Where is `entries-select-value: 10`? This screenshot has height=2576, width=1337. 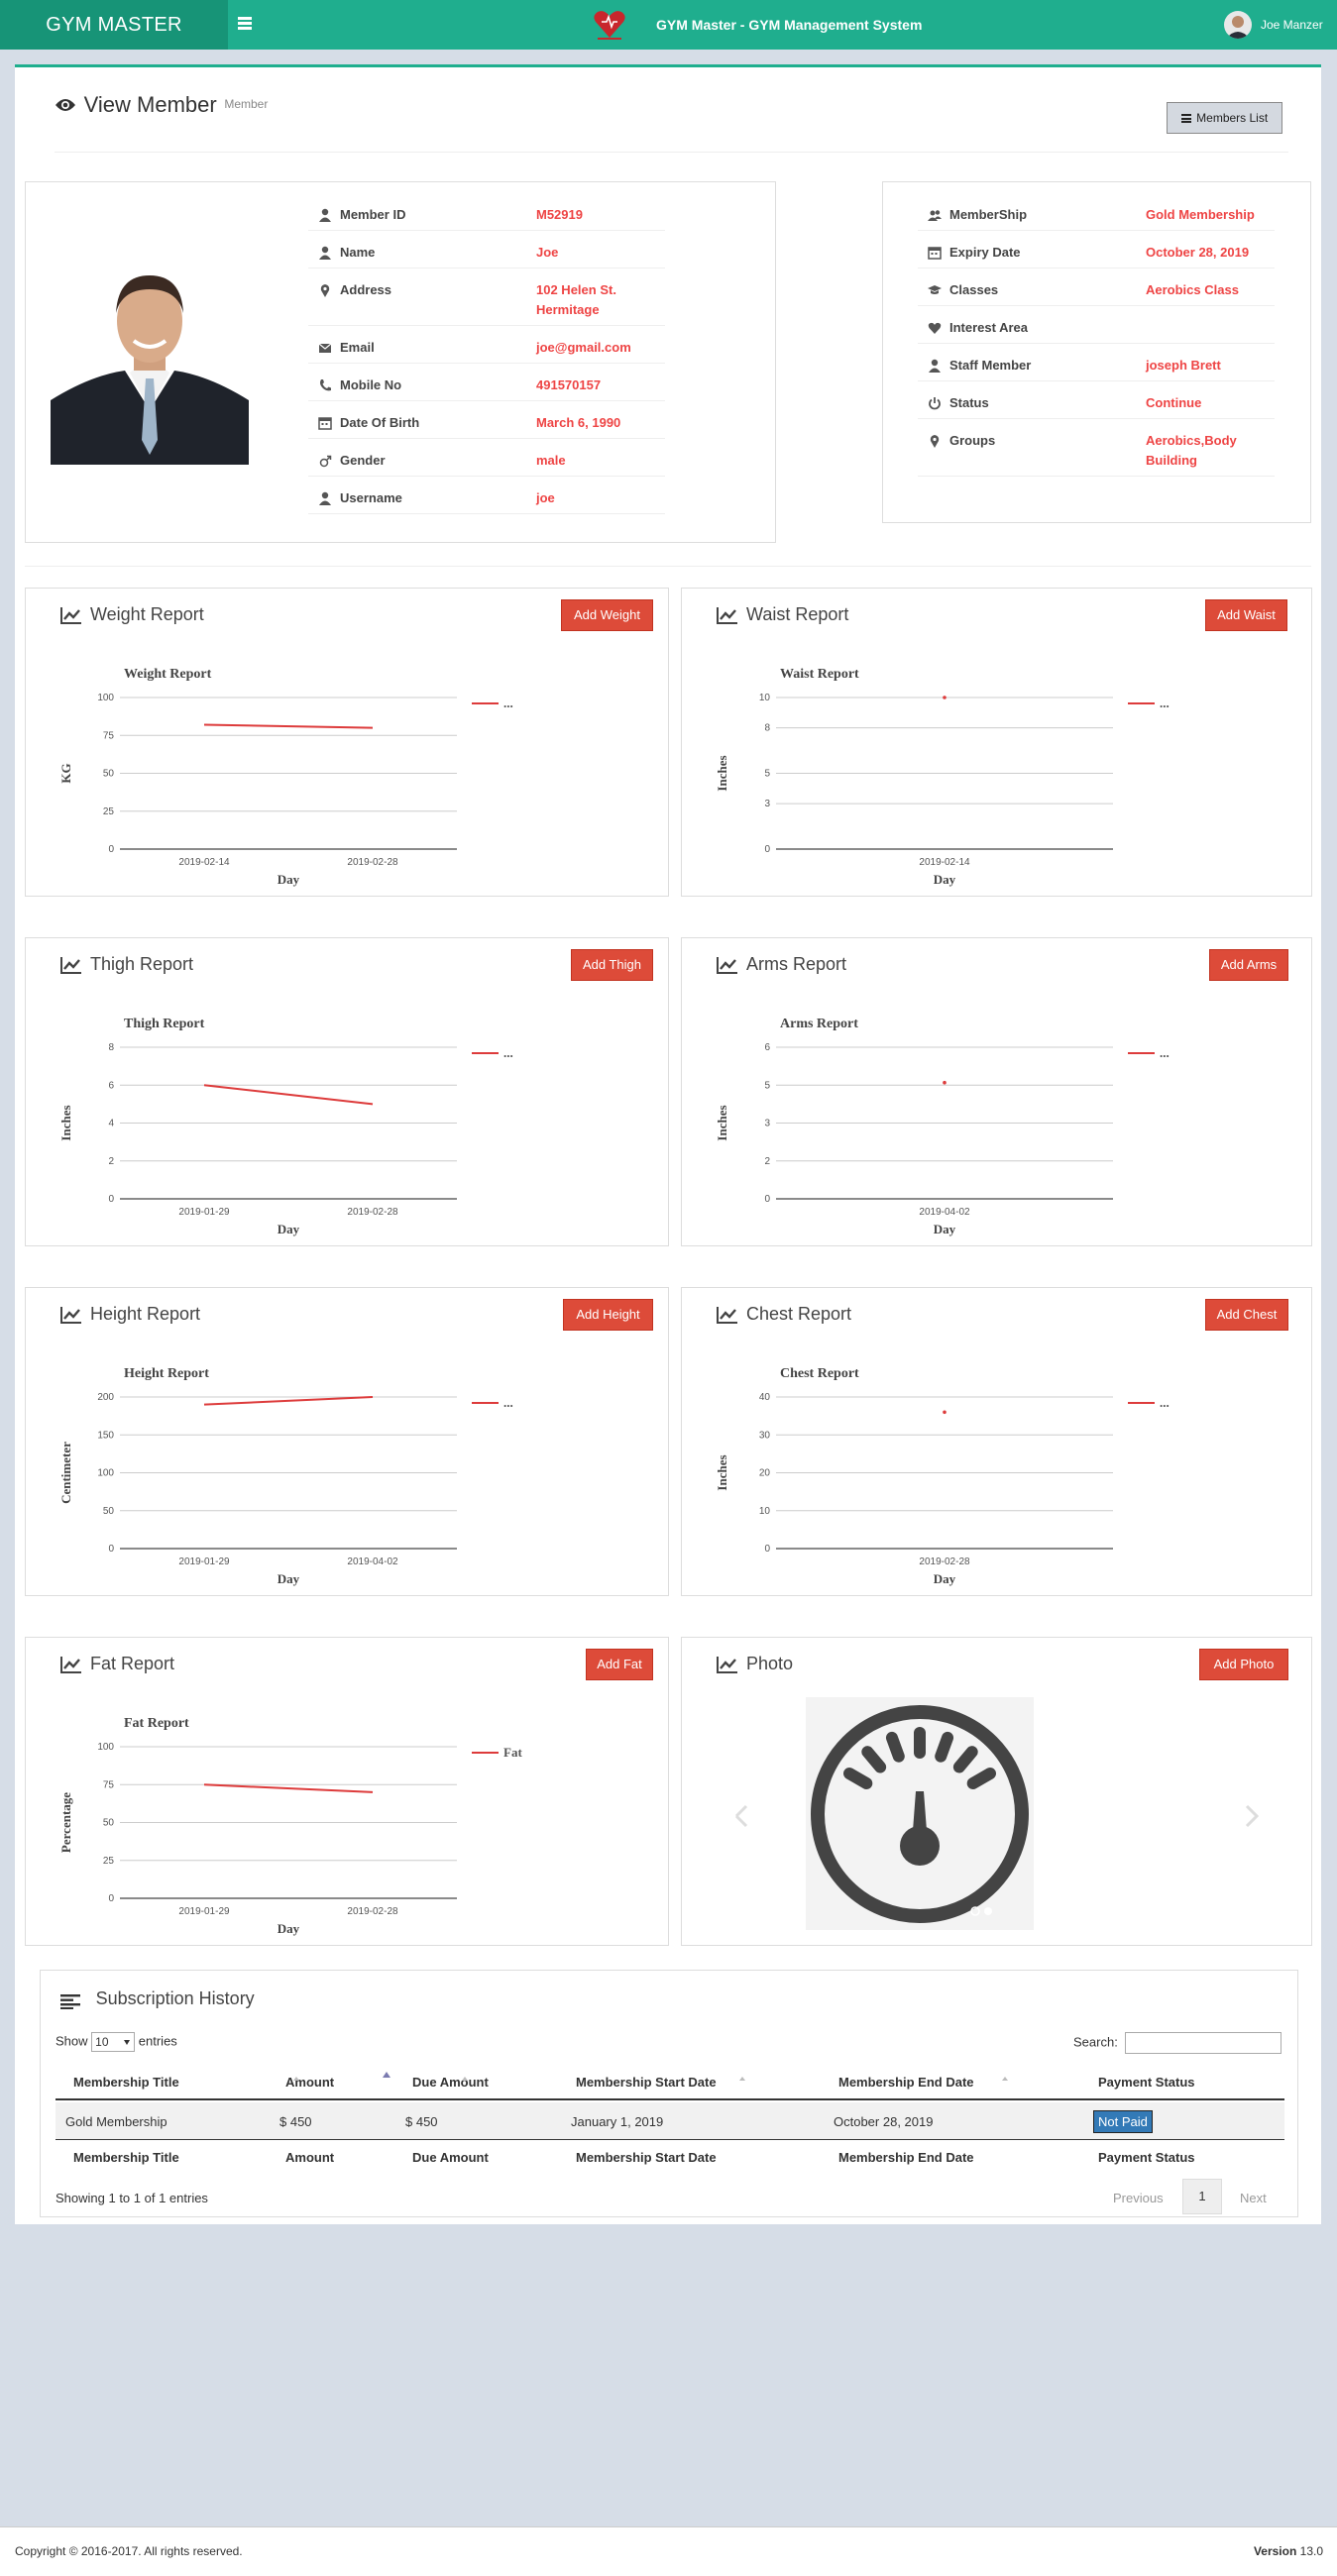 entries-select-value: 10 is located at coordinates (102, 2042).